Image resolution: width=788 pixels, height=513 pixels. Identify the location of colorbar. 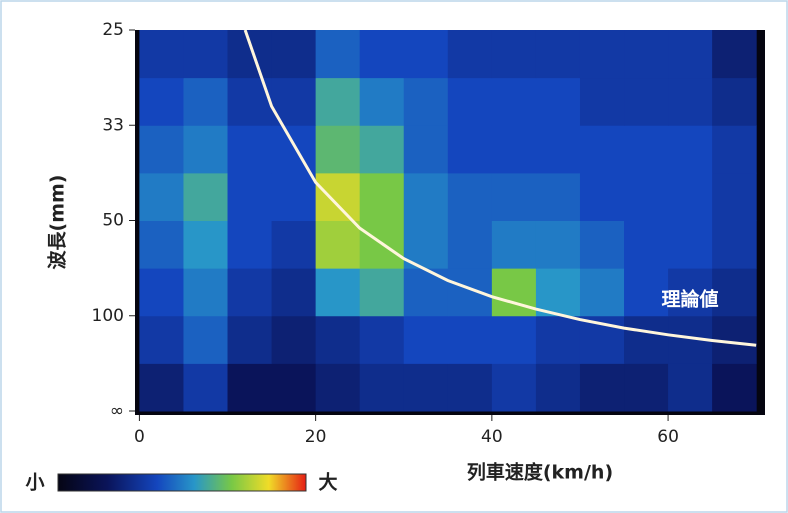
(182, 482).